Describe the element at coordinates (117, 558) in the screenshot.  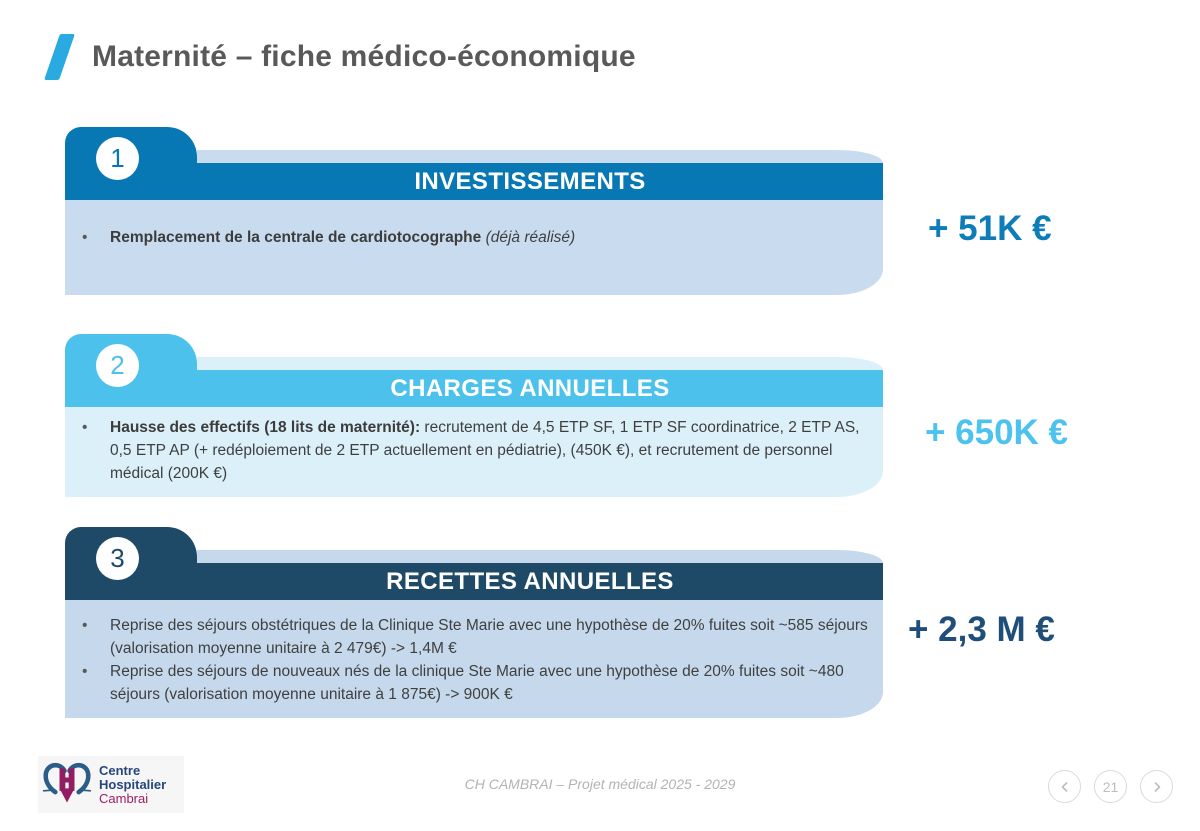
I see `card-number-badge: 3` at that location.